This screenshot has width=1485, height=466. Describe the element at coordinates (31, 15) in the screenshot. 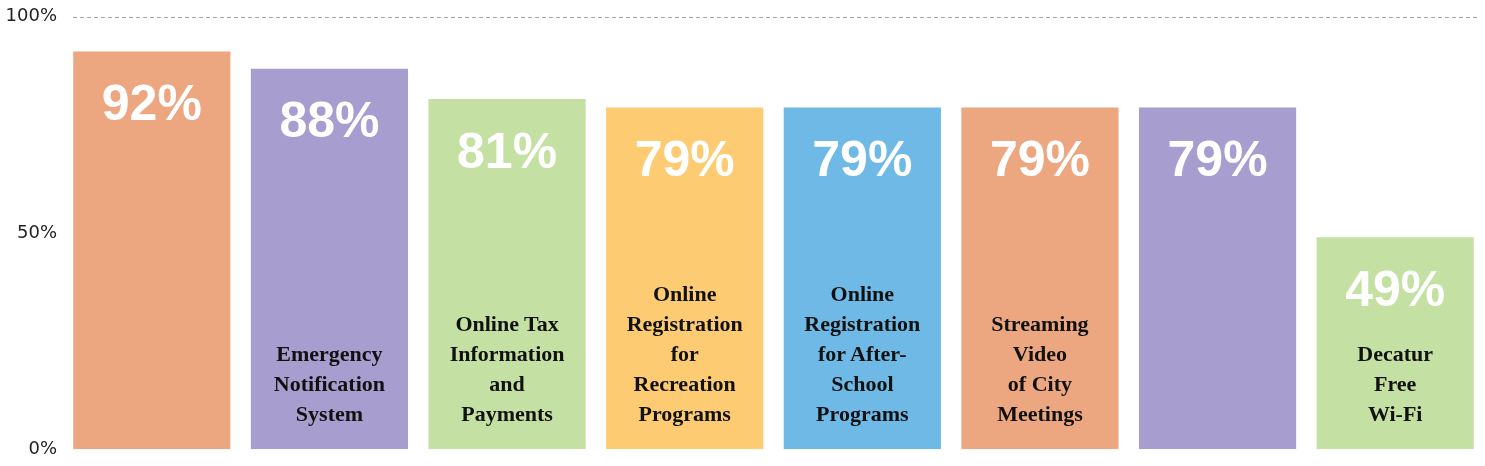

I see `y-tick-label: 100%` at that location.